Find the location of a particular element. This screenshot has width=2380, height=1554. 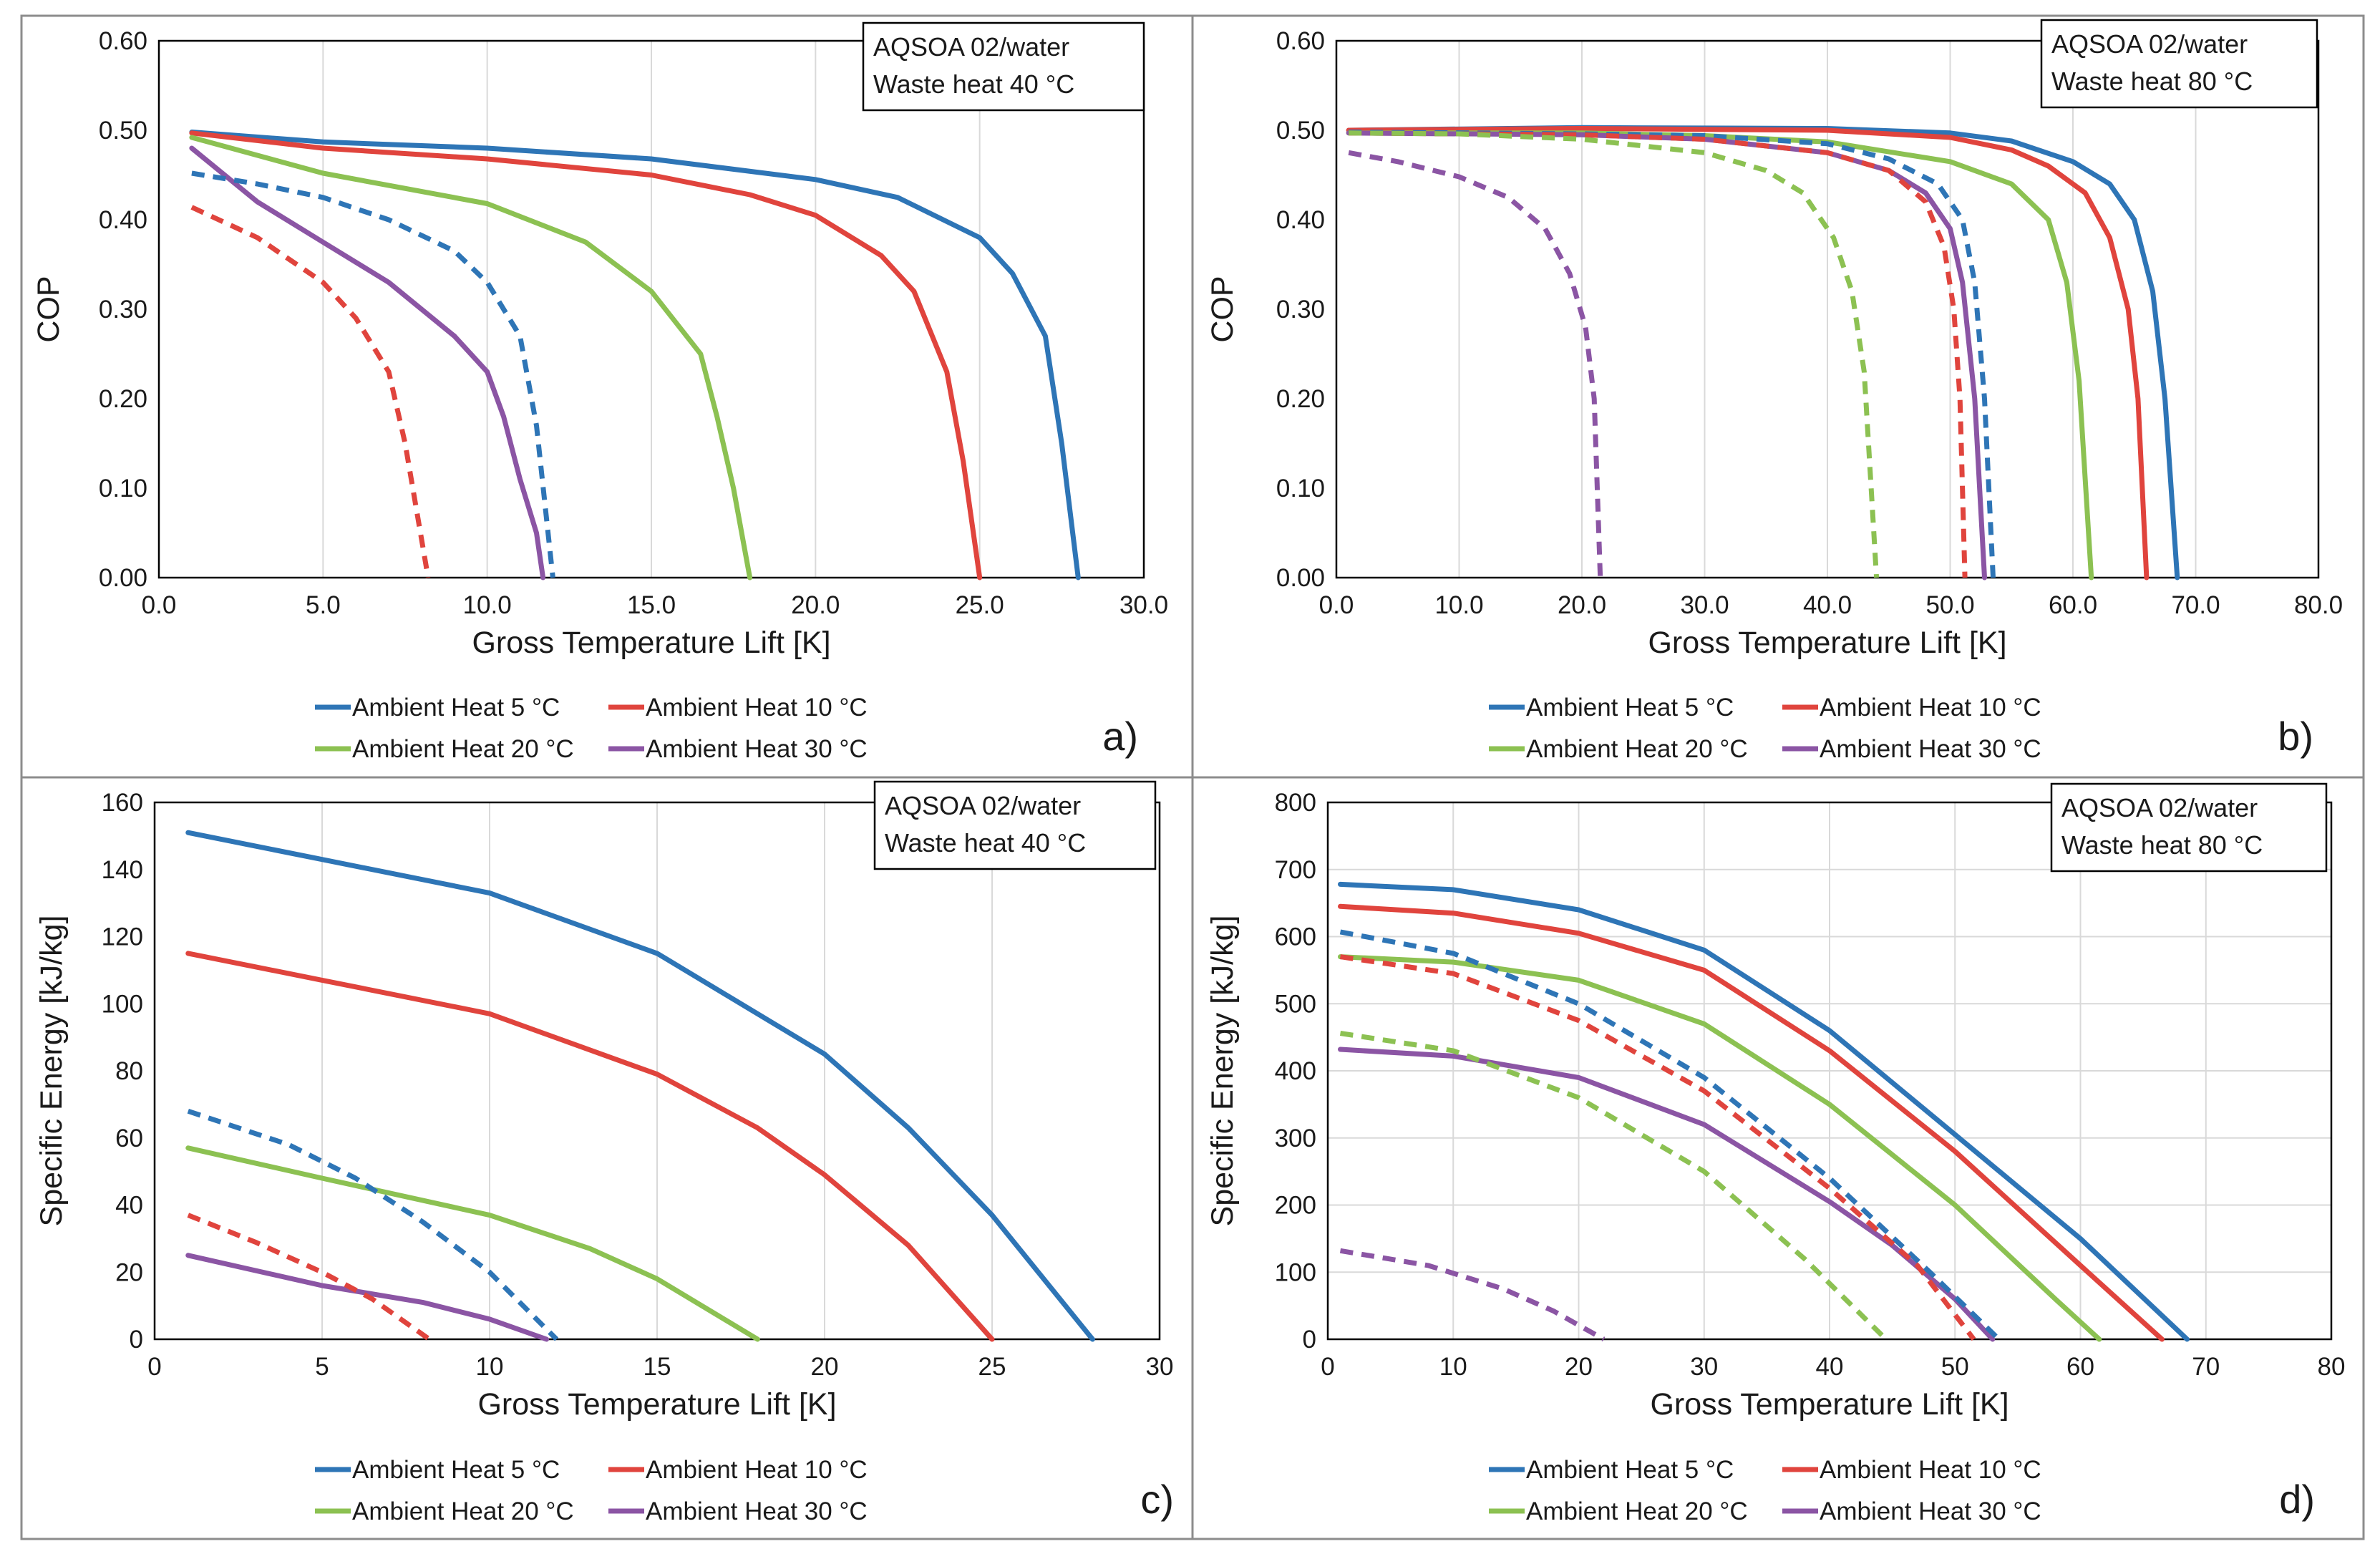

info-box-text: Waste heat 80 °C is located at coordinates (2152, 81).